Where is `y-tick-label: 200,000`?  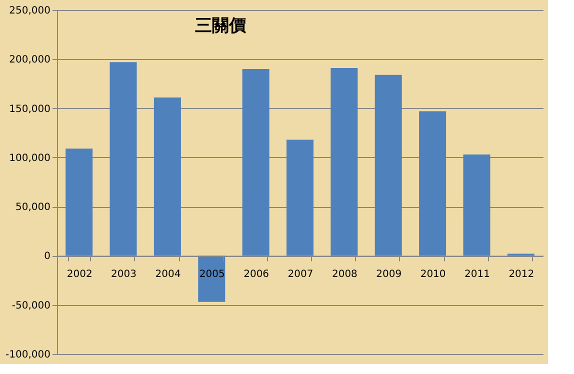 y-tick-label: 200,000 is located at coordinates (29, 60).